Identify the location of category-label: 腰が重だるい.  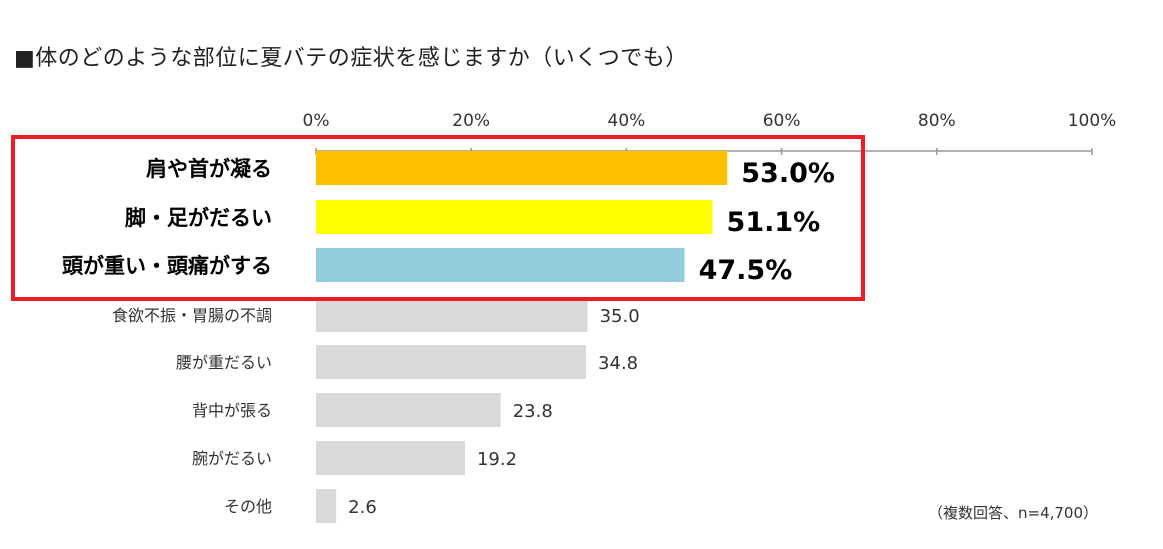
(224, 362).